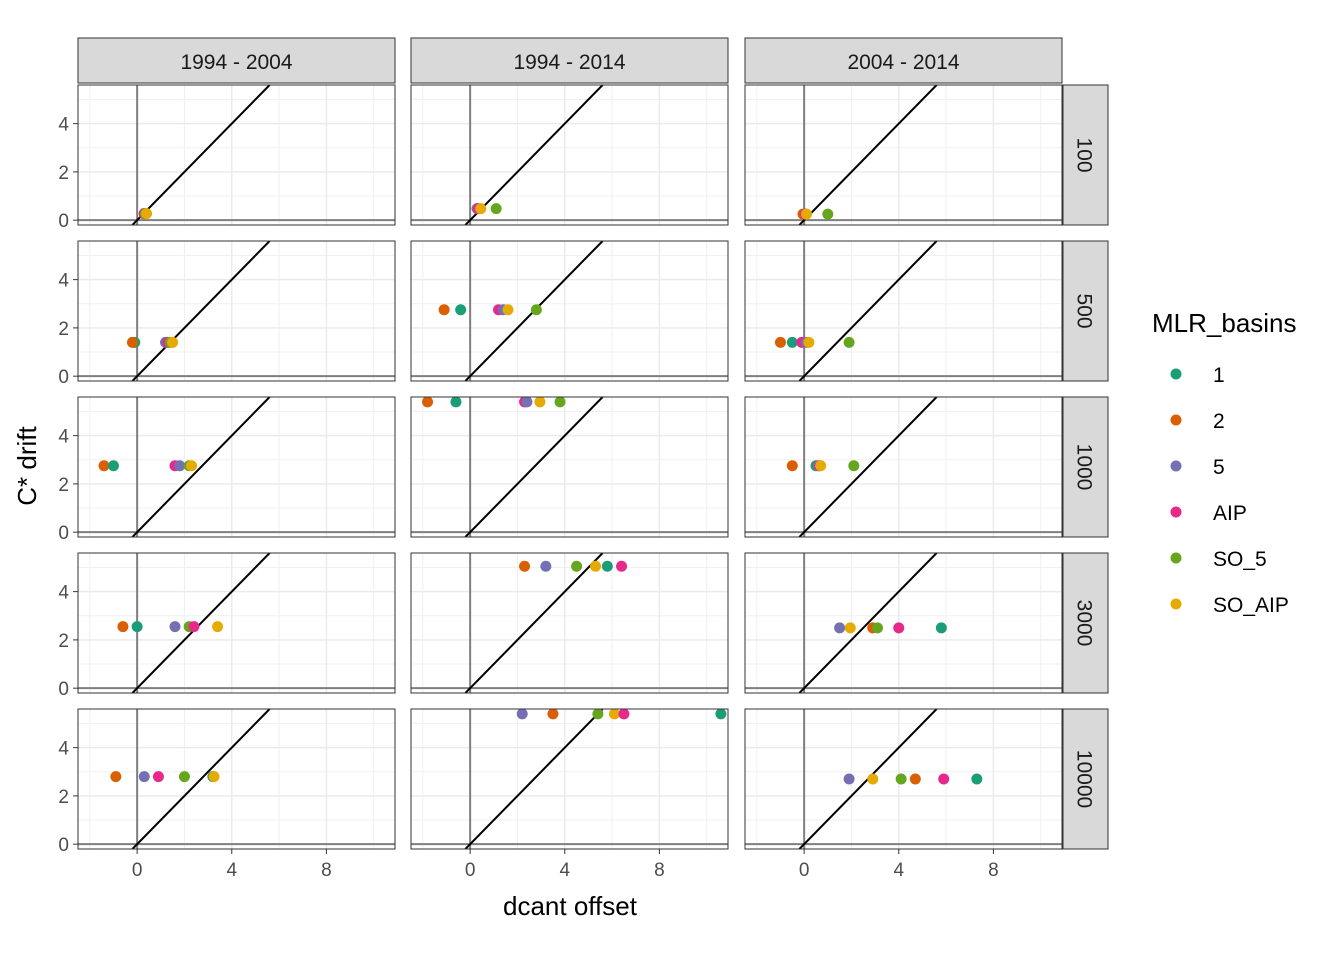  I want to click on row-strip-label: 1000, so click(1084, 467).